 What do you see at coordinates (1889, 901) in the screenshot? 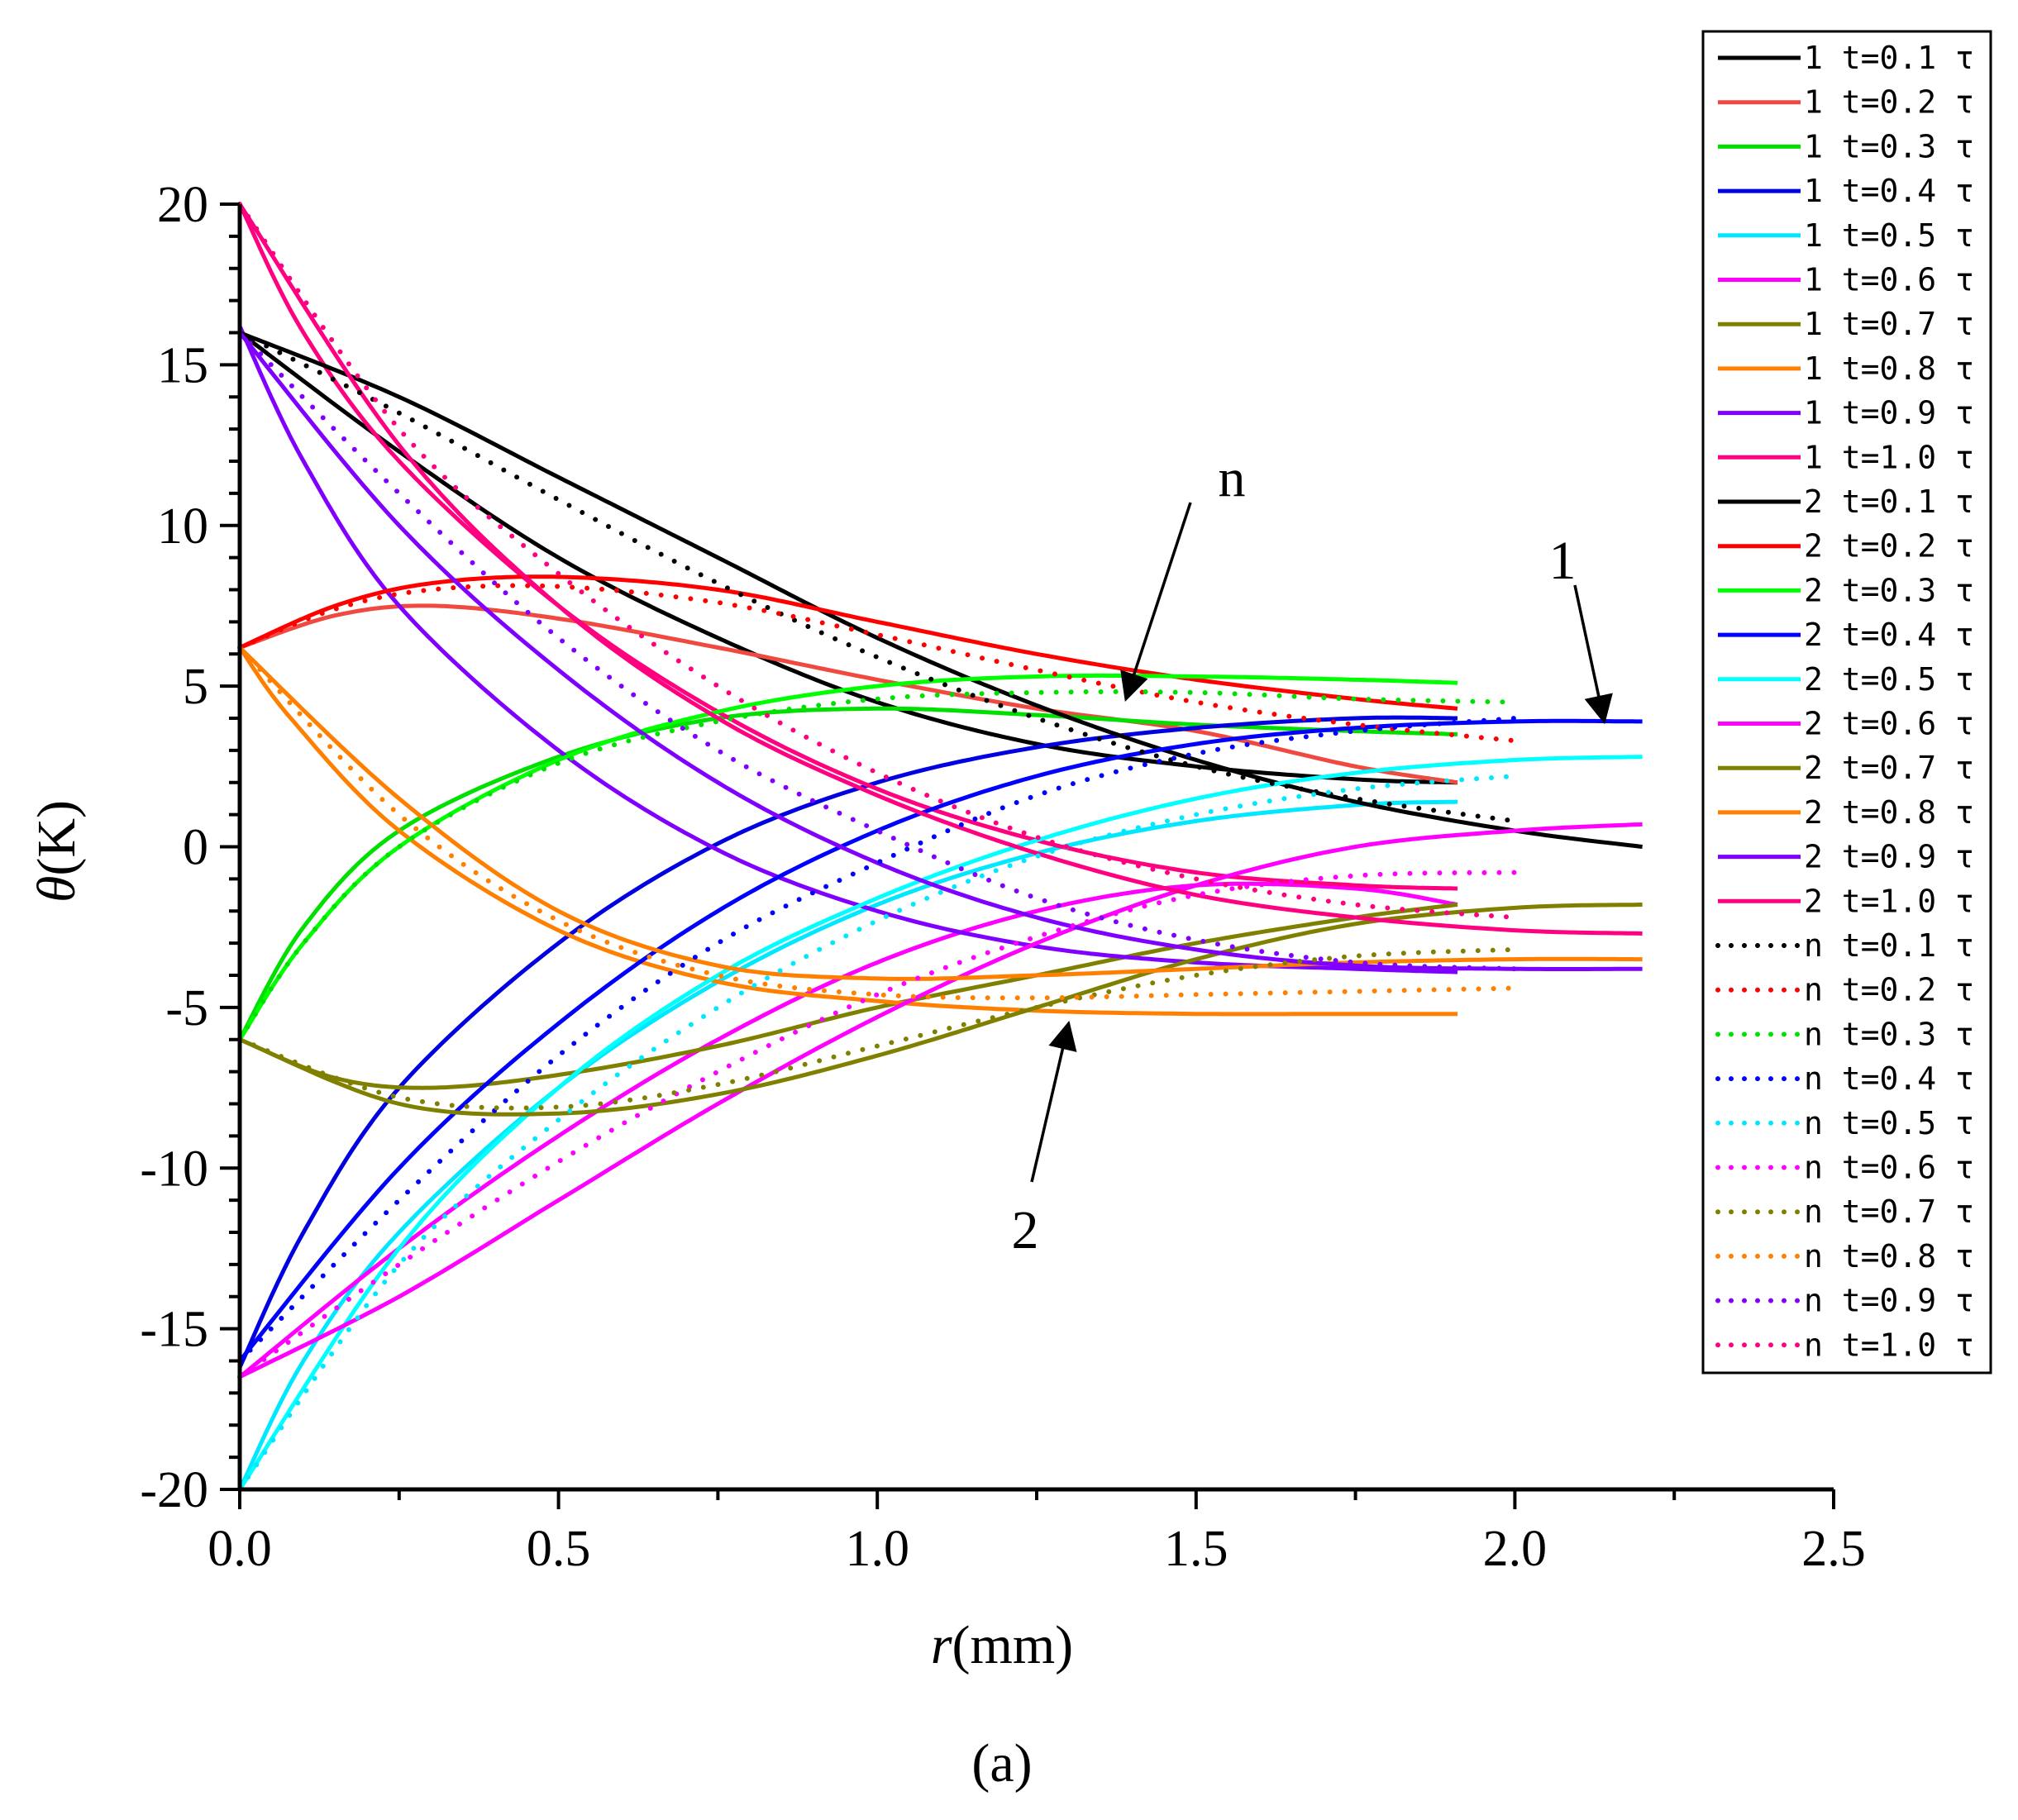
I see `legend-entry-label: 2 t=1.0 τ` at bounding box center [1889, 901].